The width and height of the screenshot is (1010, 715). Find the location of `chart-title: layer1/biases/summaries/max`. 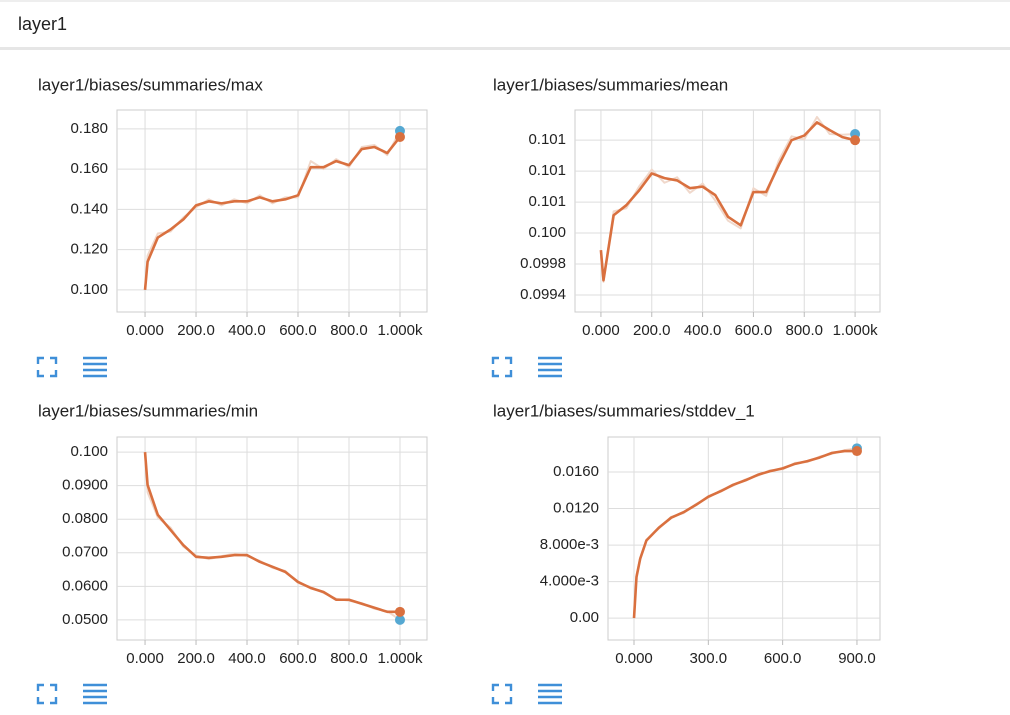

chart-title: layer1/biases/summaries/max is located at coordinates (150, 84).